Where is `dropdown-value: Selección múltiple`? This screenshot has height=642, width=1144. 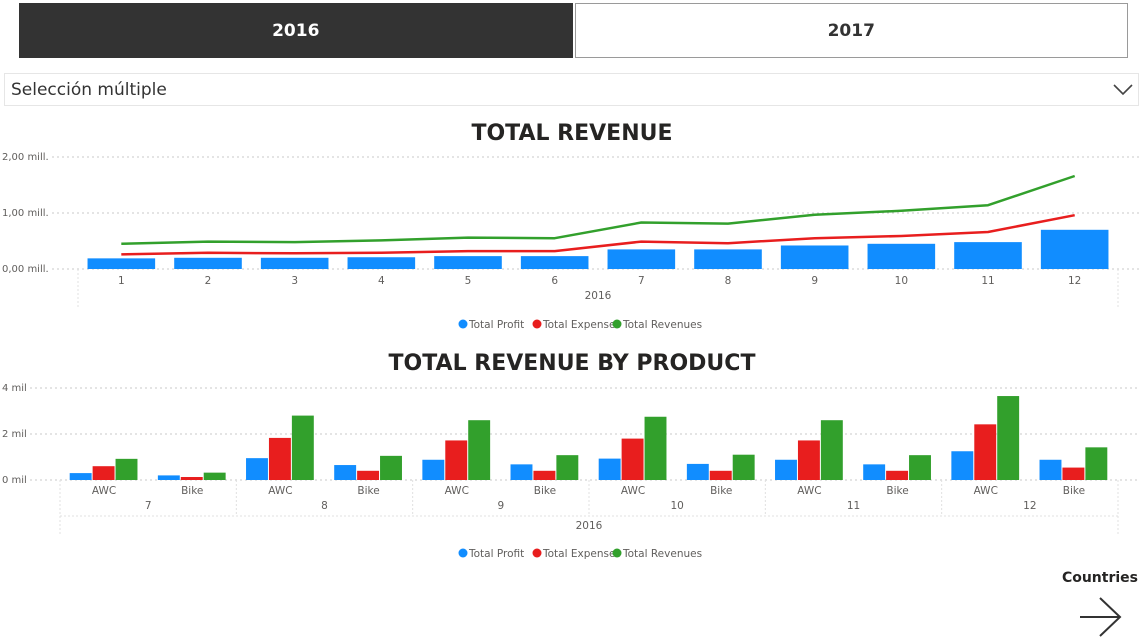
dropdown-value: Selección múltiple is located at coordinates (89, 89).